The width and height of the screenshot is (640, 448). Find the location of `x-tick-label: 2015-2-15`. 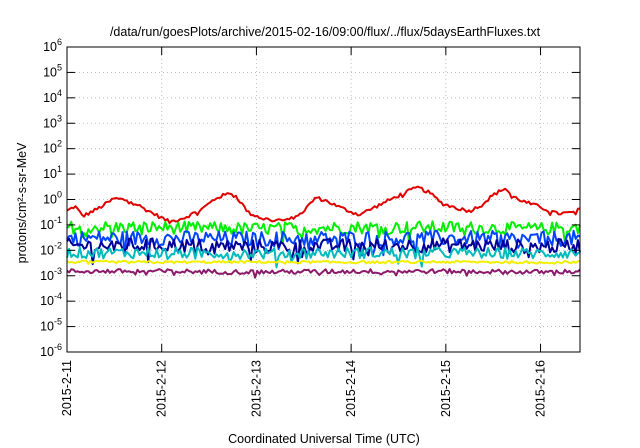

x-tick-label: 2015-2-15 is located at coordinates (446, 388).